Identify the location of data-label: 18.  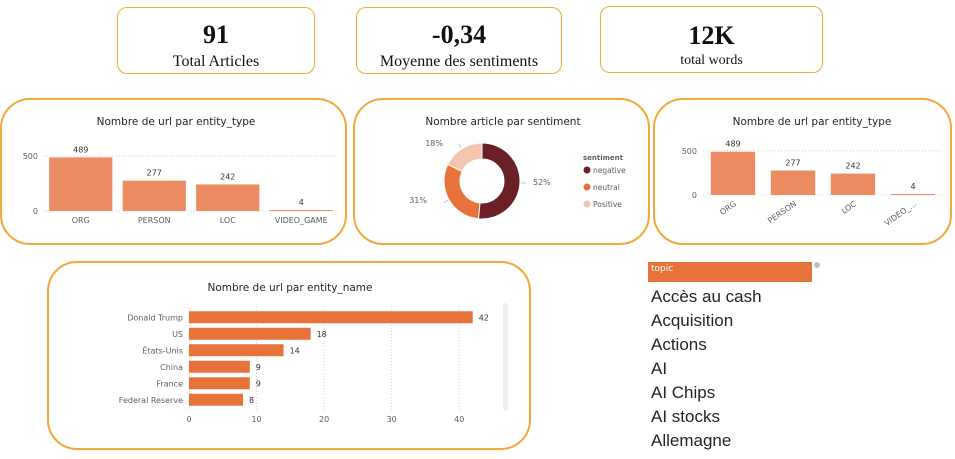
(322, 334).